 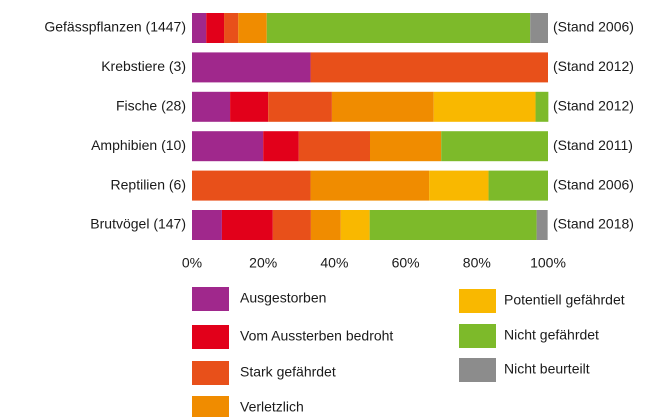 I want to click on x-tick-label: 80%, so click(x=477, y=263).